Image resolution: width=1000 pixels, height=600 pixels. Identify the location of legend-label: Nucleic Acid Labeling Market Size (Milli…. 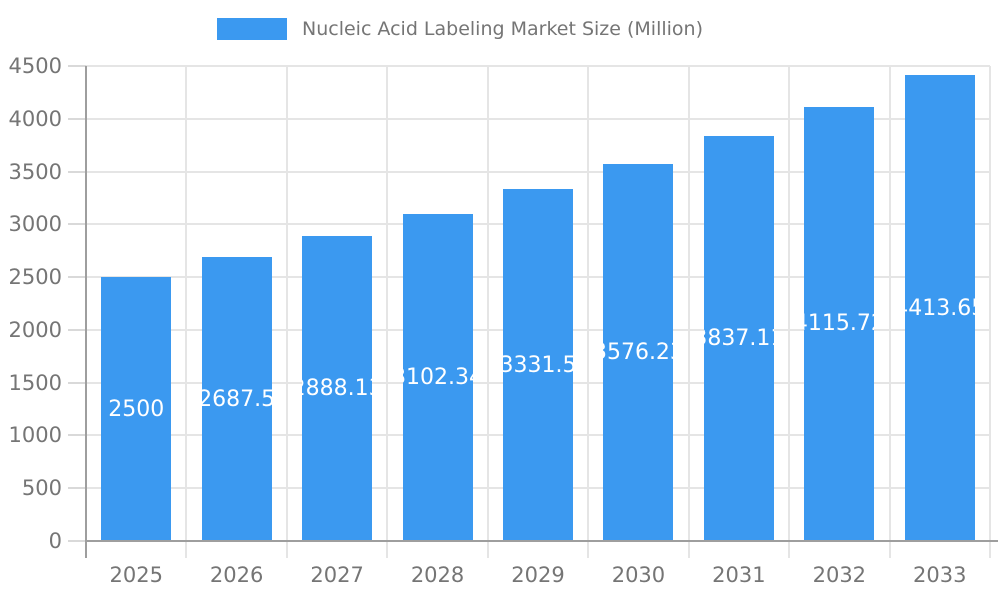
(502, 29).